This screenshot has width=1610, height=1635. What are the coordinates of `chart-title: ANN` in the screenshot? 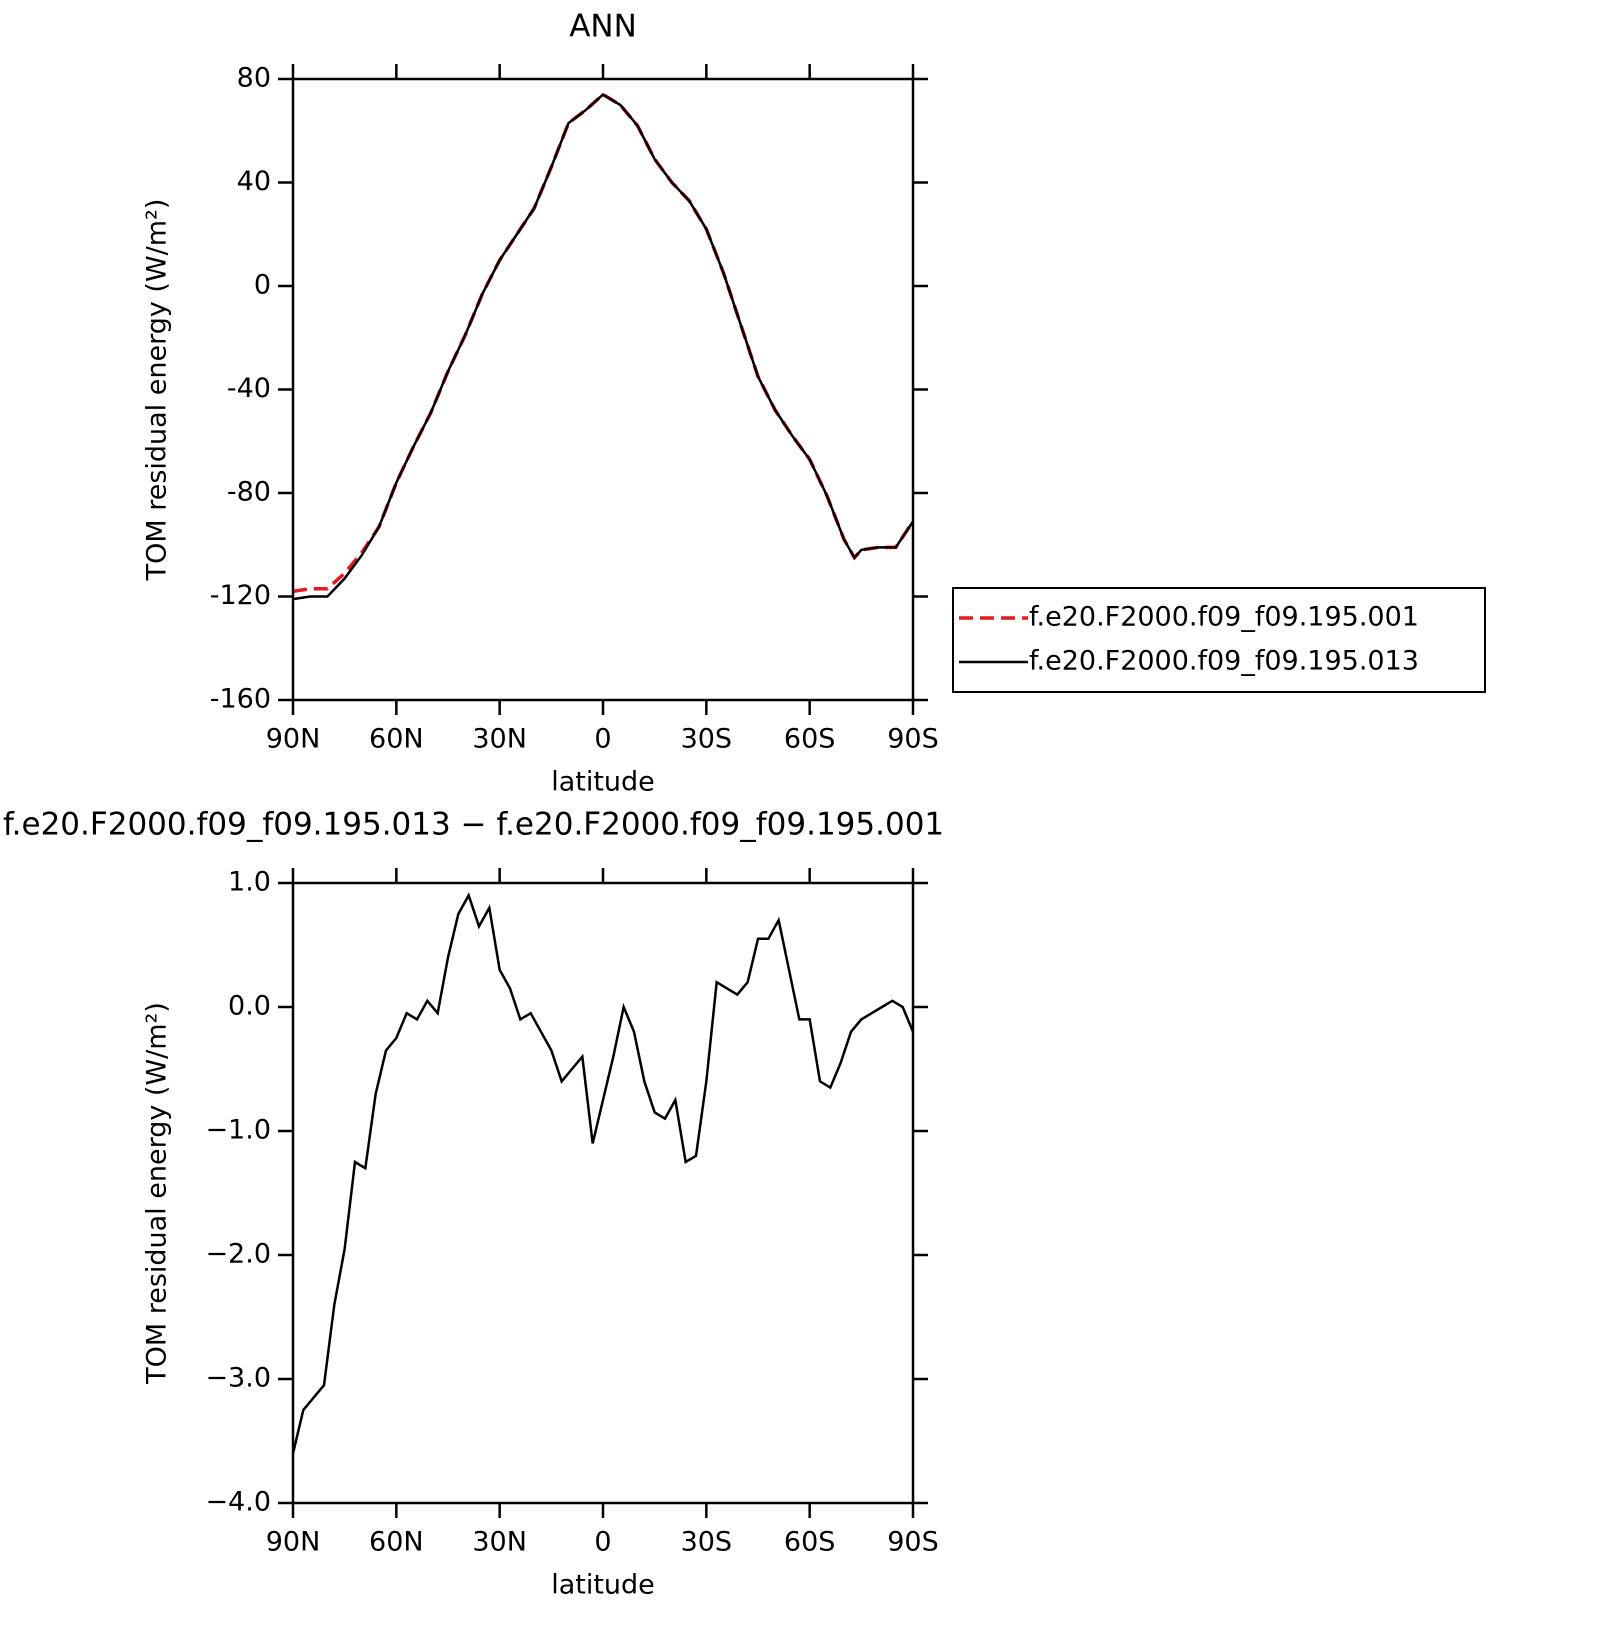 It's located at (603, 27).